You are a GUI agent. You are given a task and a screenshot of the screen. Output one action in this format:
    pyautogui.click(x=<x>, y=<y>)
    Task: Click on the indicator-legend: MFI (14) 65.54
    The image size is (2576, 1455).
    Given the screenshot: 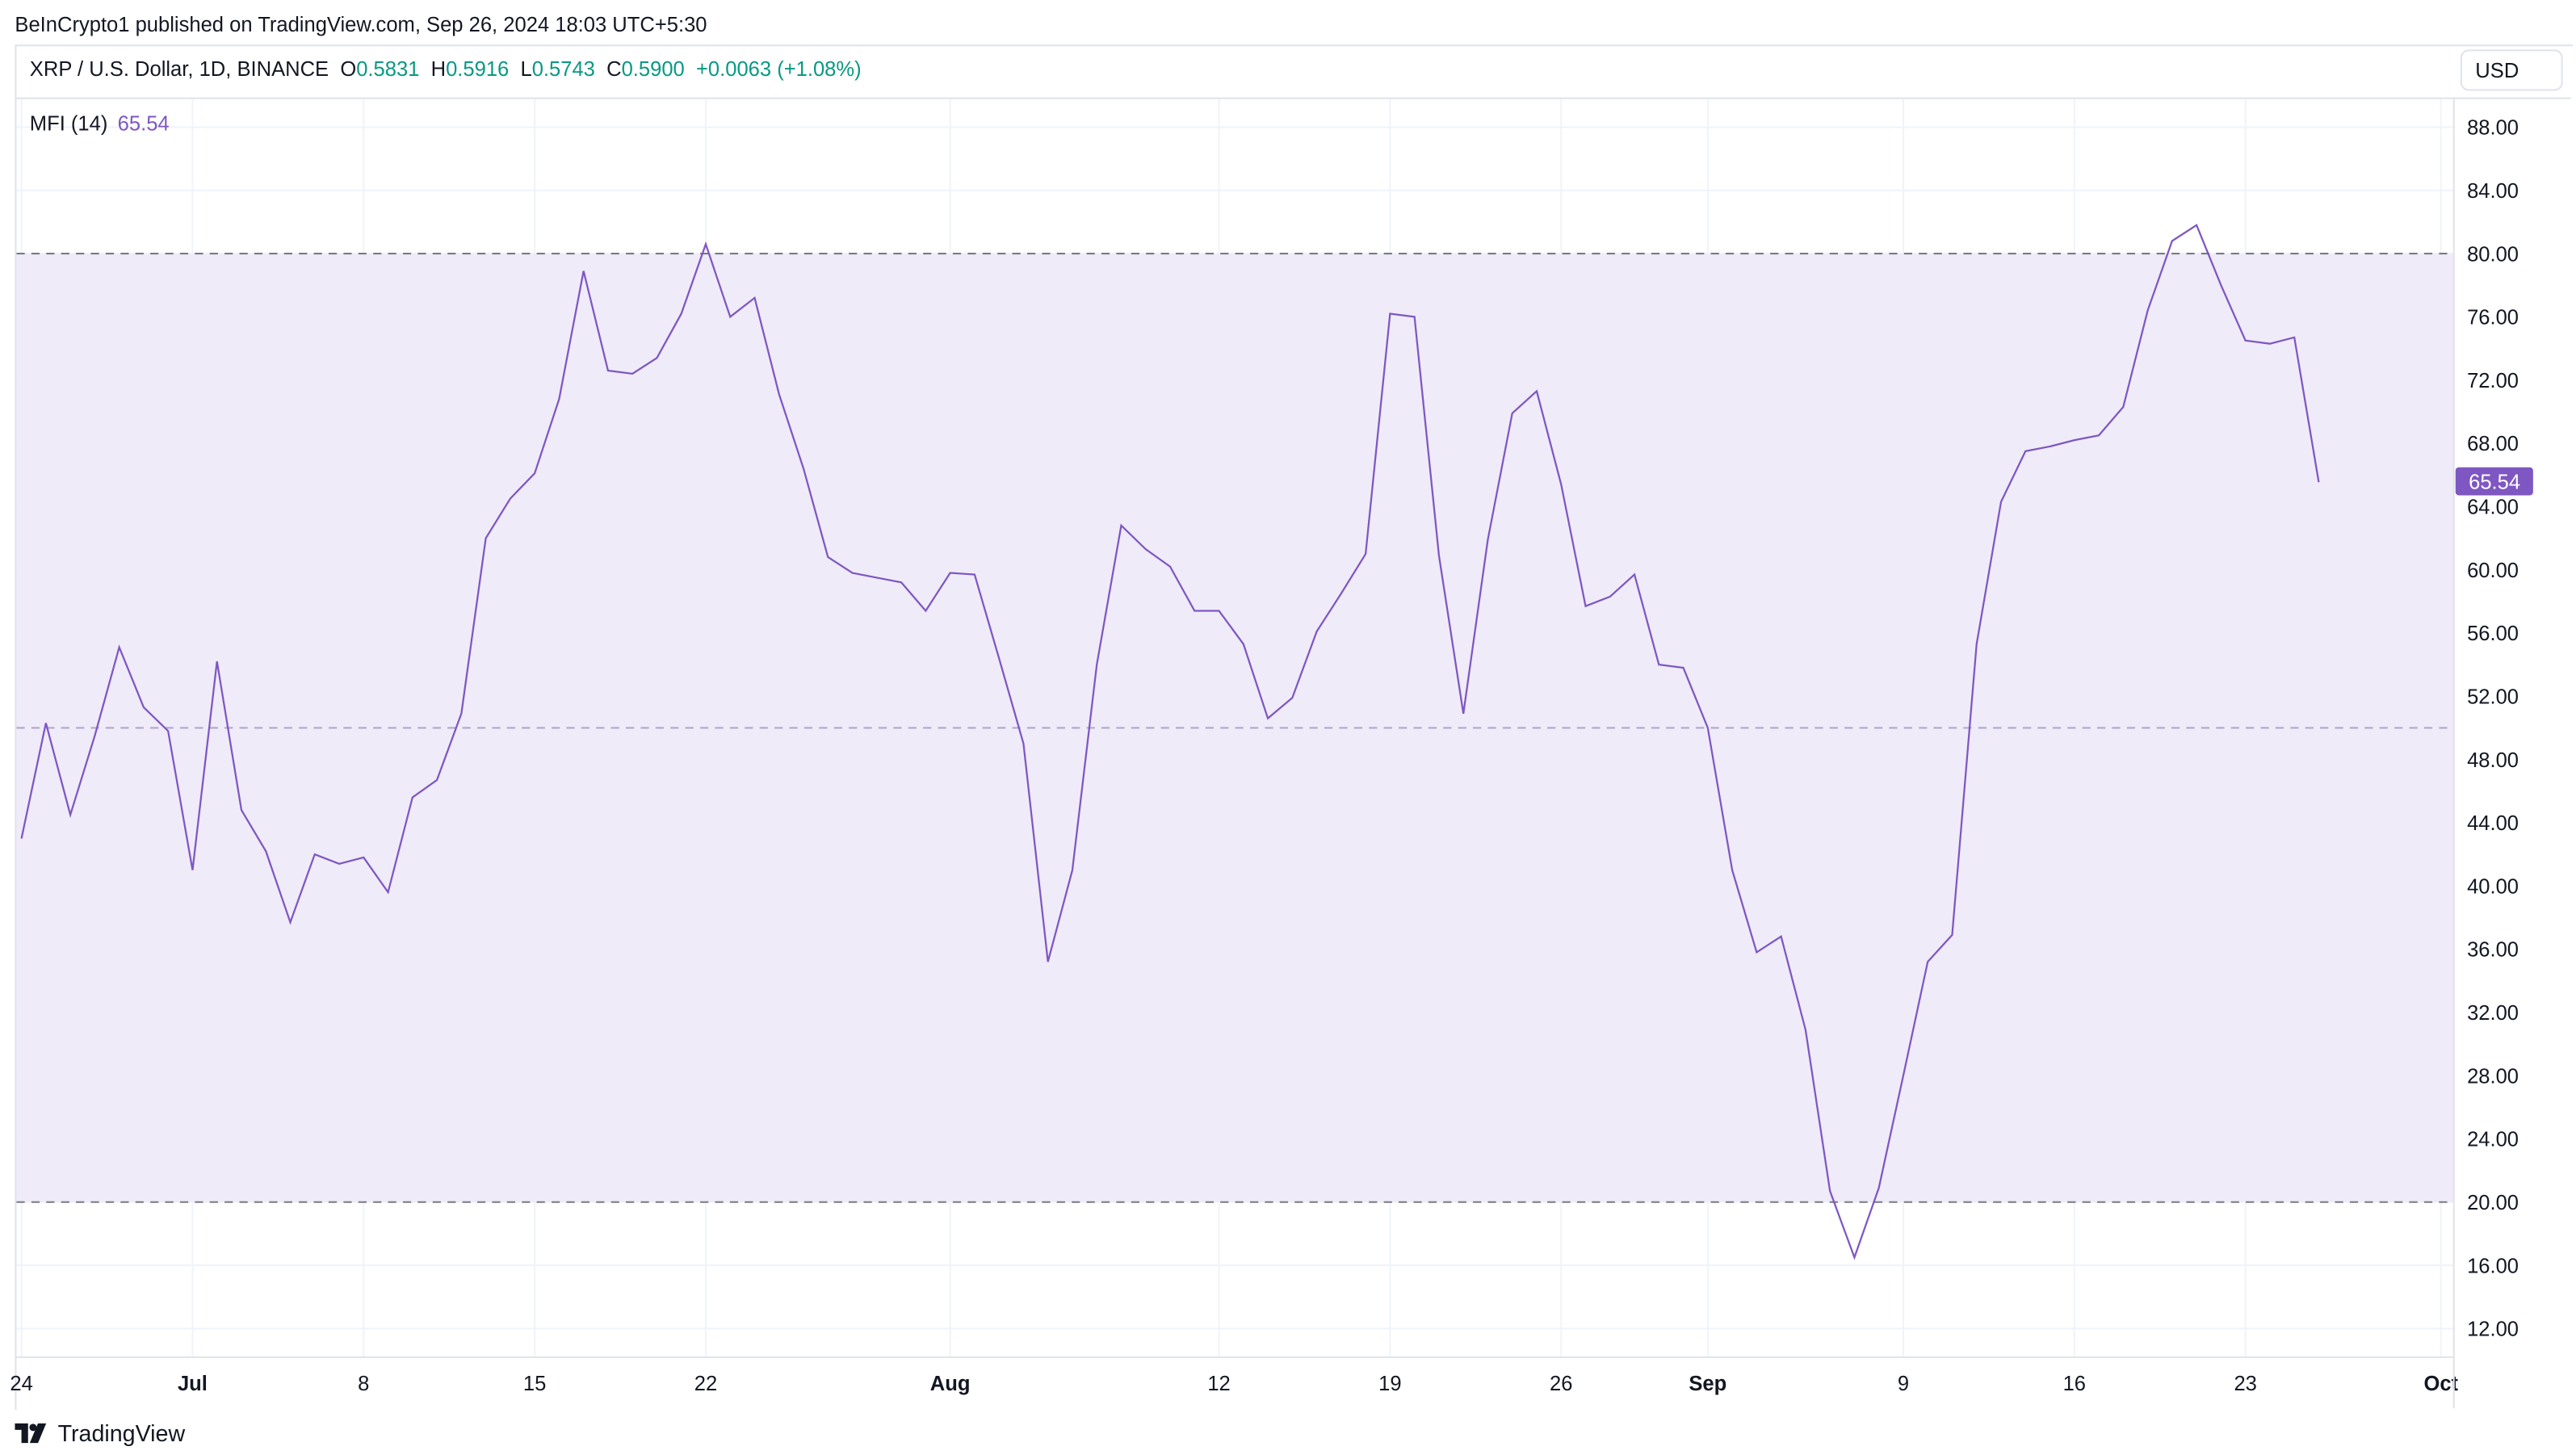 What is the action you would take?
    pyautogui.click(x=100, y=124)
    